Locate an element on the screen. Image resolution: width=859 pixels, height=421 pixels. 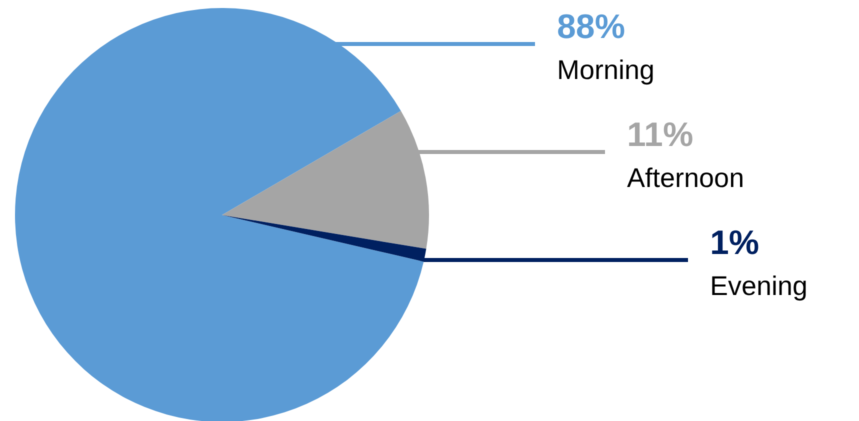
slice-label: Evening is located at coordinates (759, 286).